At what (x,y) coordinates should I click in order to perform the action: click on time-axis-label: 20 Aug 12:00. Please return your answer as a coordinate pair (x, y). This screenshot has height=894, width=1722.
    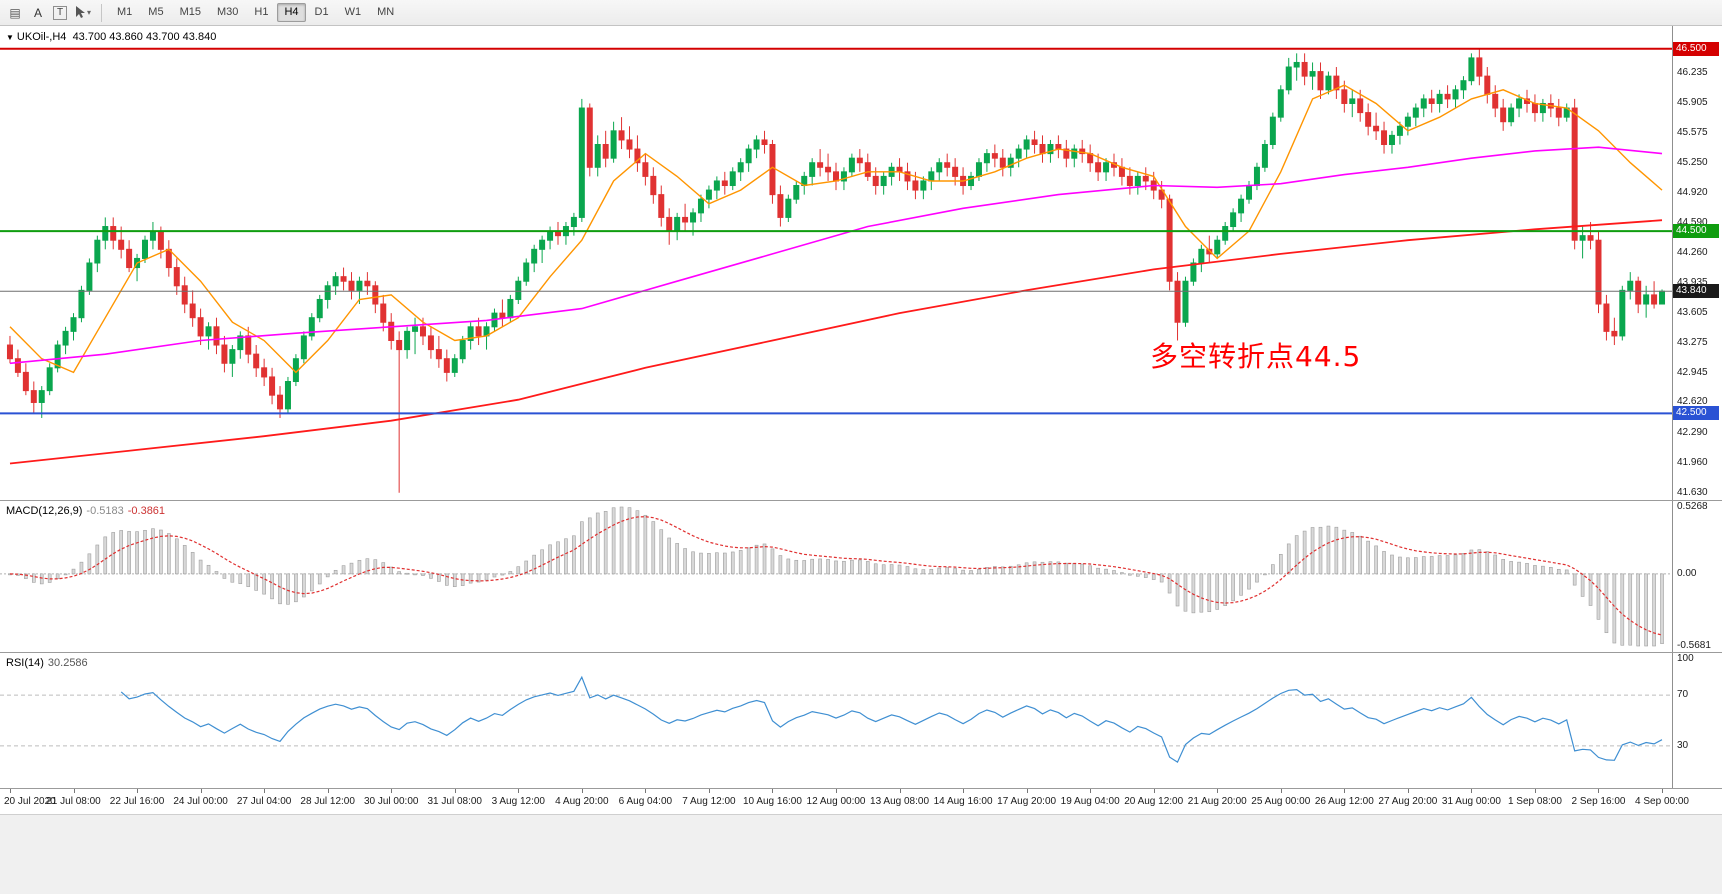
    Looking at the image, I should click on (1154, 801).